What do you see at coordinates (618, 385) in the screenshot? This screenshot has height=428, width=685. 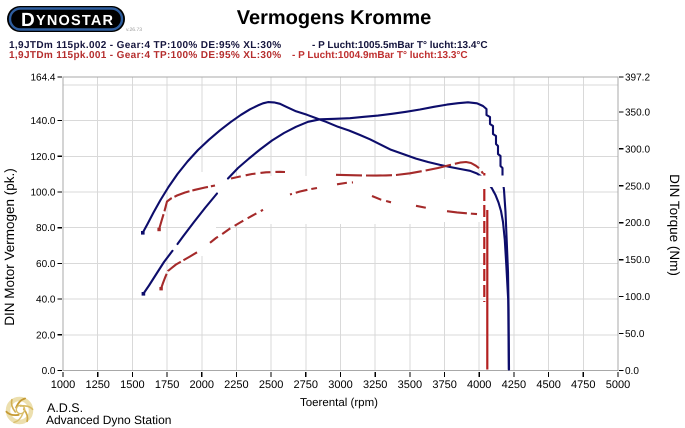 I see `svg-text: 5000` at bounding box center [618, 385].